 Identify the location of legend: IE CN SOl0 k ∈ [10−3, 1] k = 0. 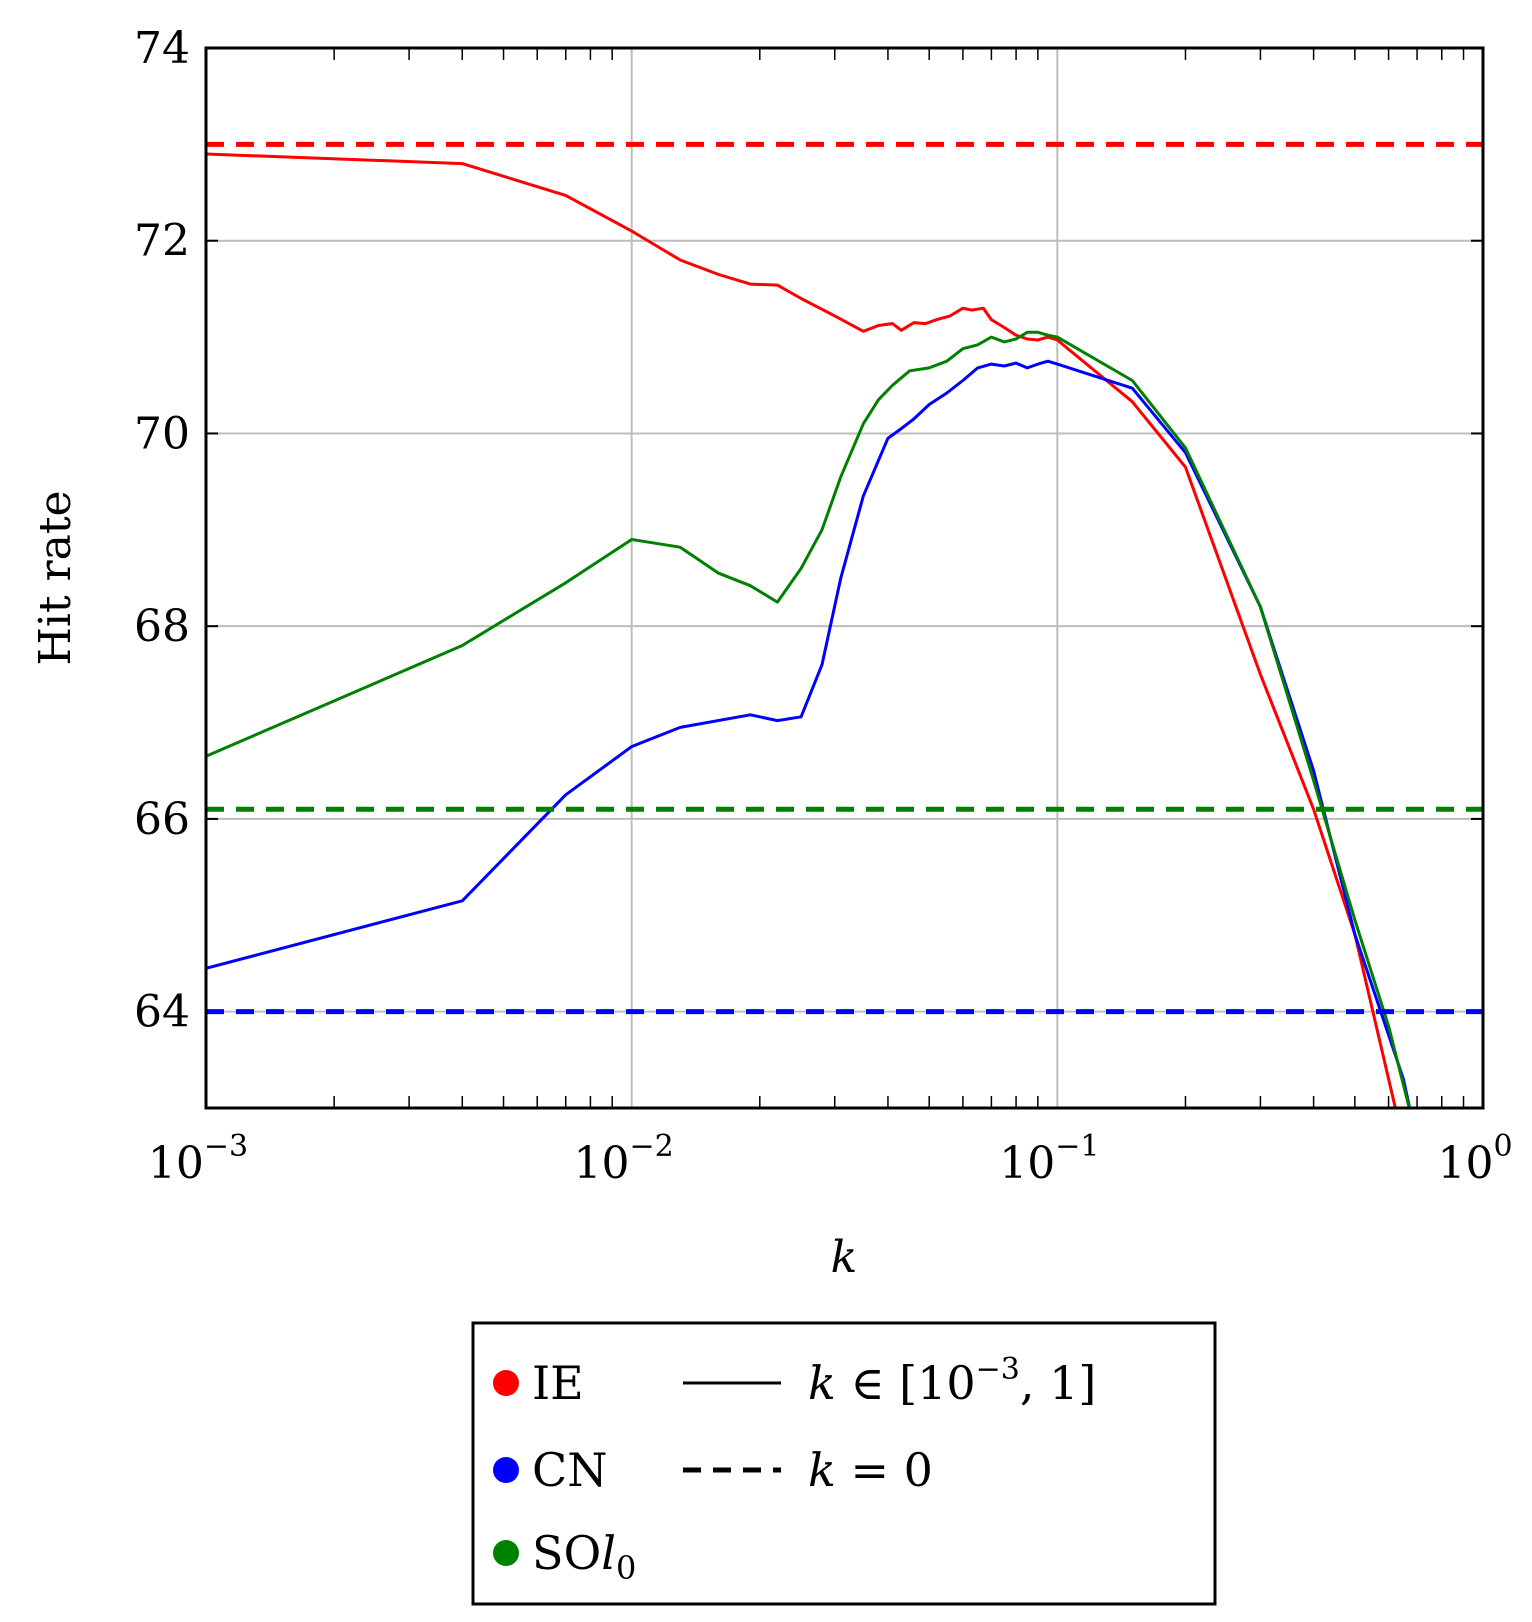
(844, 1463).